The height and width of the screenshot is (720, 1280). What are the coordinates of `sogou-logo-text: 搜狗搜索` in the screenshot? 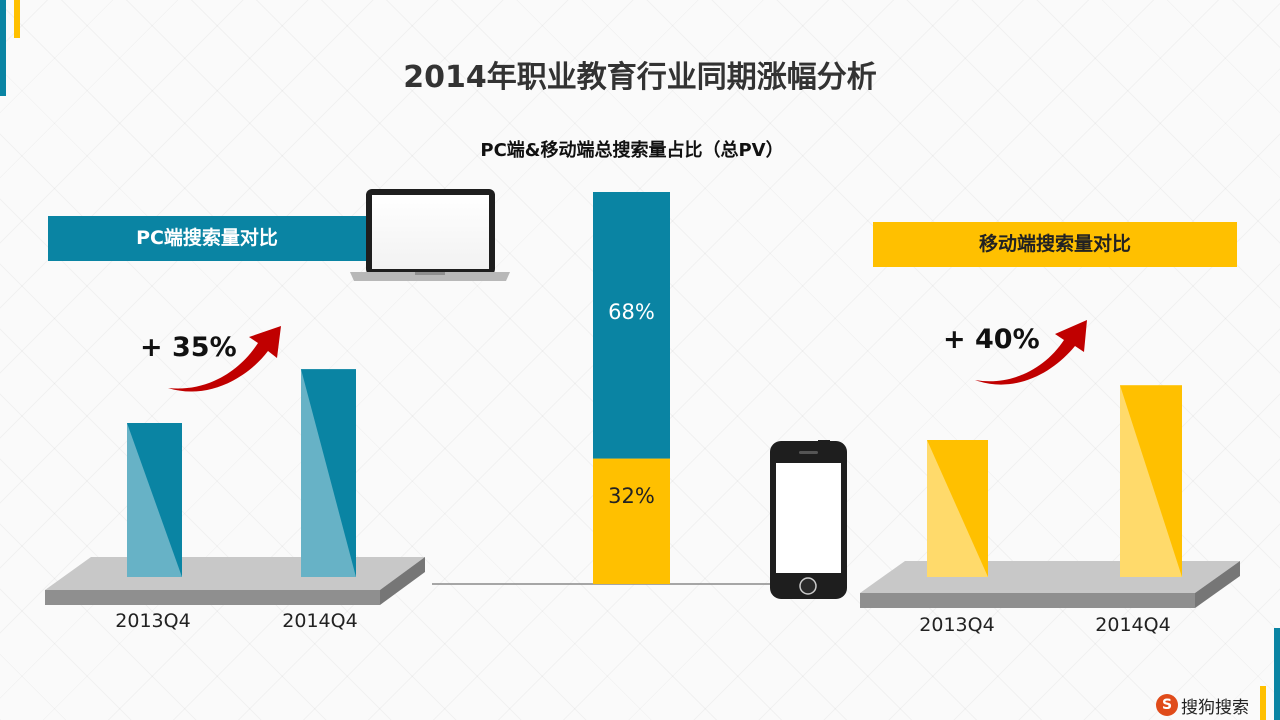 It's located at (1215, 707).